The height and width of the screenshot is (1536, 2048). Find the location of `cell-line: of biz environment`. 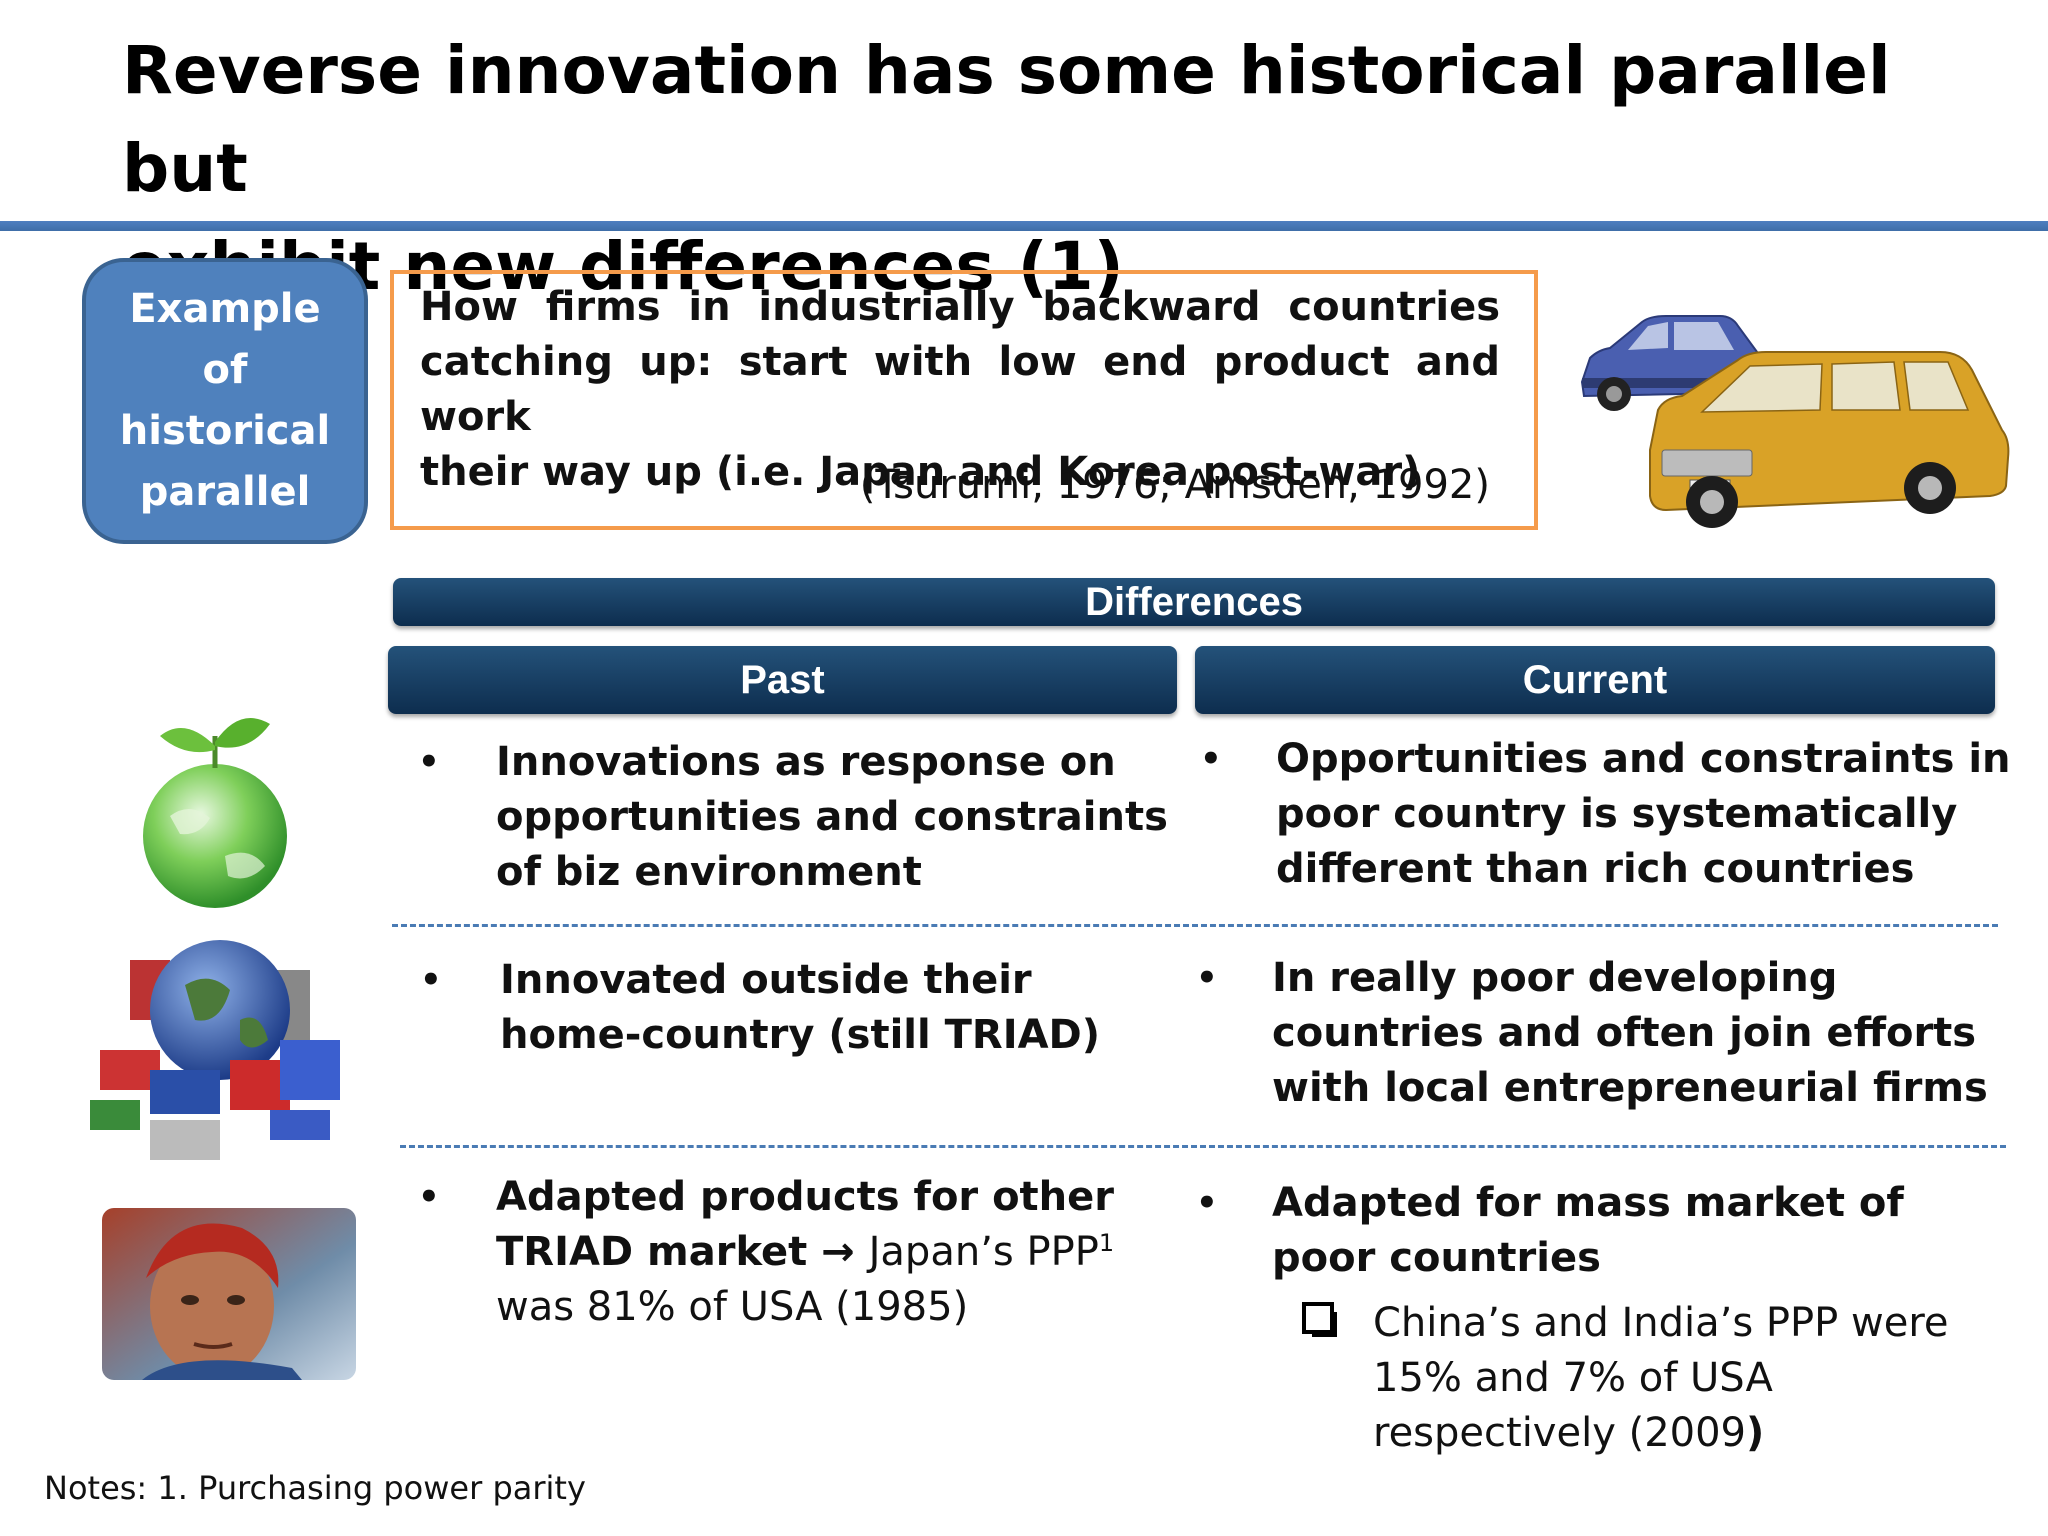

cell-line: of biz environment is located at coordinates (709, 872).